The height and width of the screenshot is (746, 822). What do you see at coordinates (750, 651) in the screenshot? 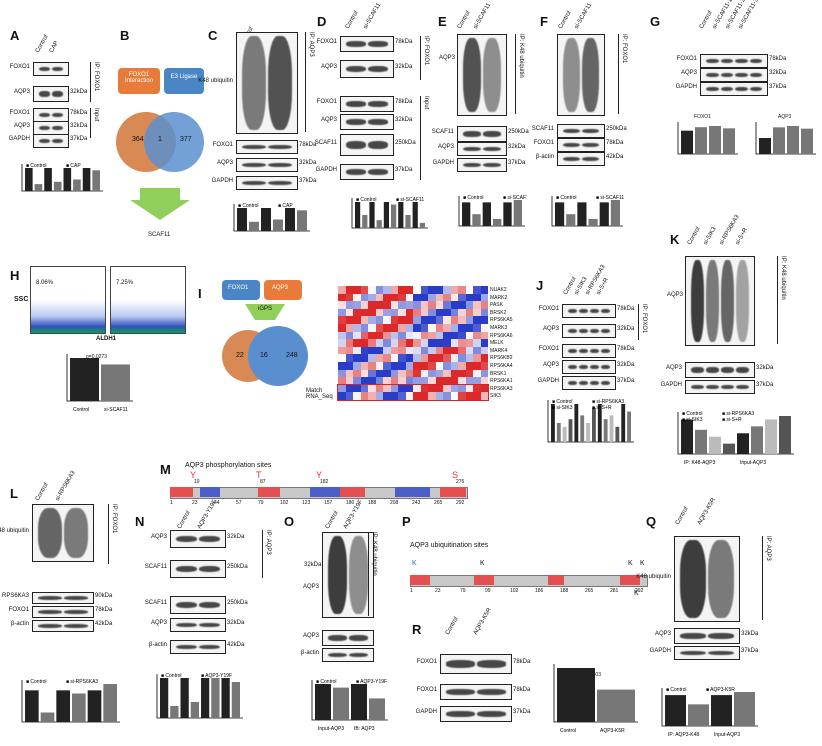
I see `mw-marker: 37kDa` at bounding box center [750, 651].